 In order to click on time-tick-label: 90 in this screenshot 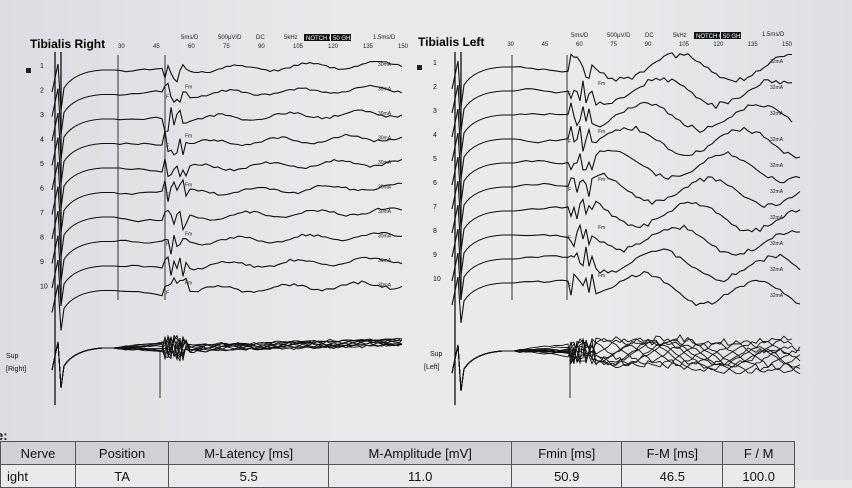, I will do `click(648, 45)`.